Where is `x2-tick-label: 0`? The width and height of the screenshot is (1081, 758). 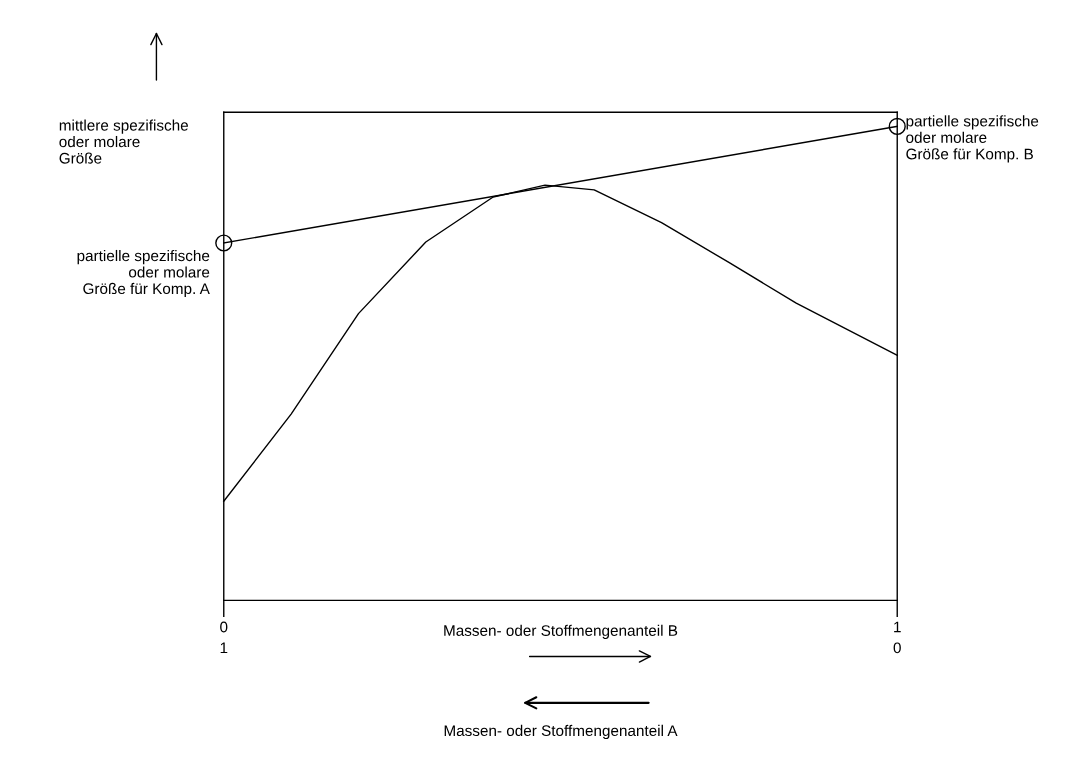 x2-tick-label: 0 is located at coordinates (897, 648).